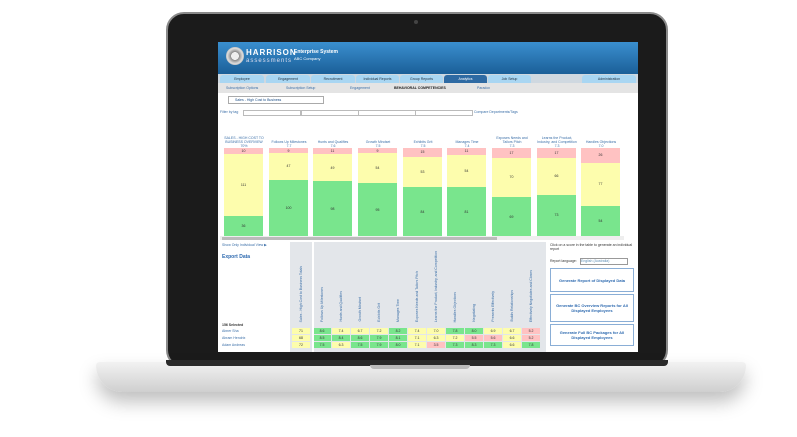 This screenshot has height=437, width=797. Describe the element at coordinates (288, 79) in the screenshot. I see `tab-engagement: Engagement` at that location.